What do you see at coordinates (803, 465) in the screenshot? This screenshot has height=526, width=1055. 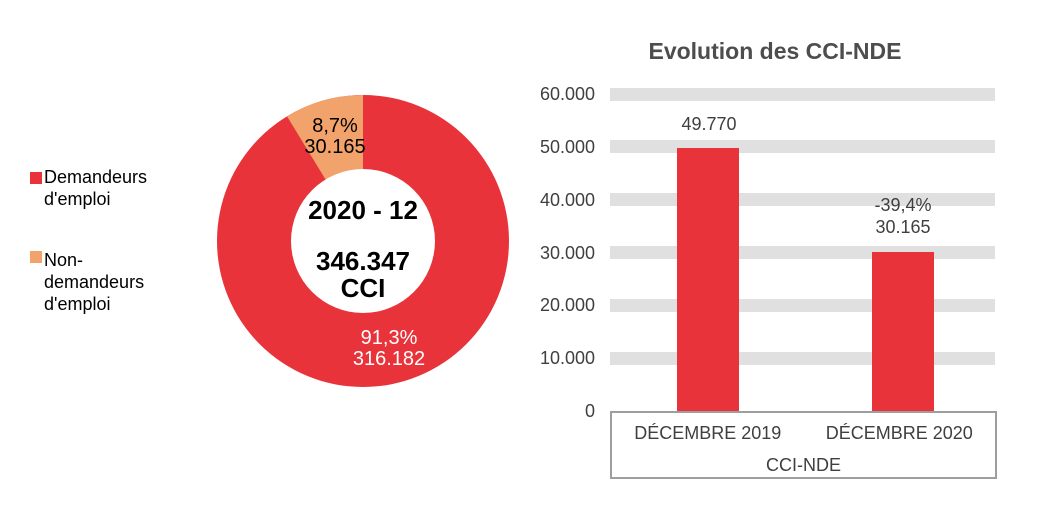 I see `axis-group-label: CCI-NDE` at bounding box center [803, 465].